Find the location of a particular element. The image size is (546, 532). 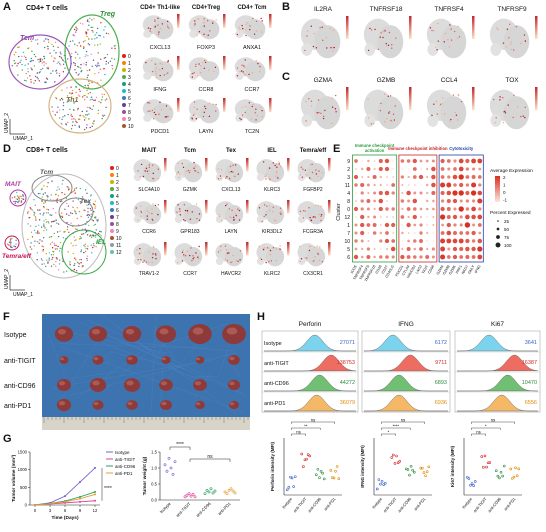

panel-title: CD4+ T cells is located at coordinates (47, 8).